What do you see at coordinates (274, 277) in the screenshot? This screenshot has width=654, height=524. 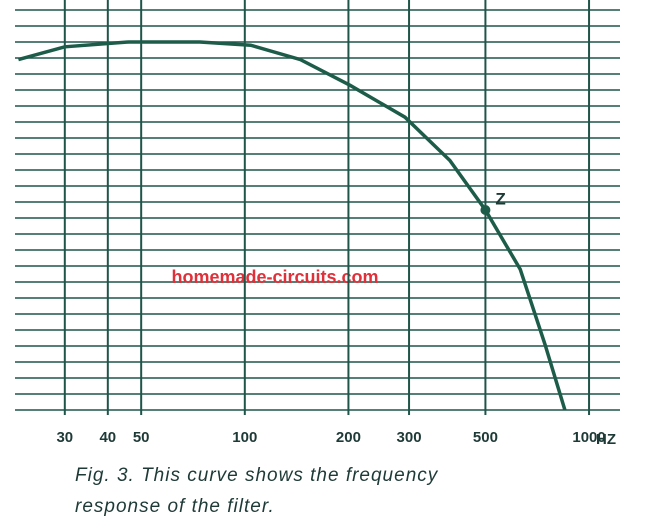 I see `watermark: homemade-circuits.com` at bounding box center [274, 277].